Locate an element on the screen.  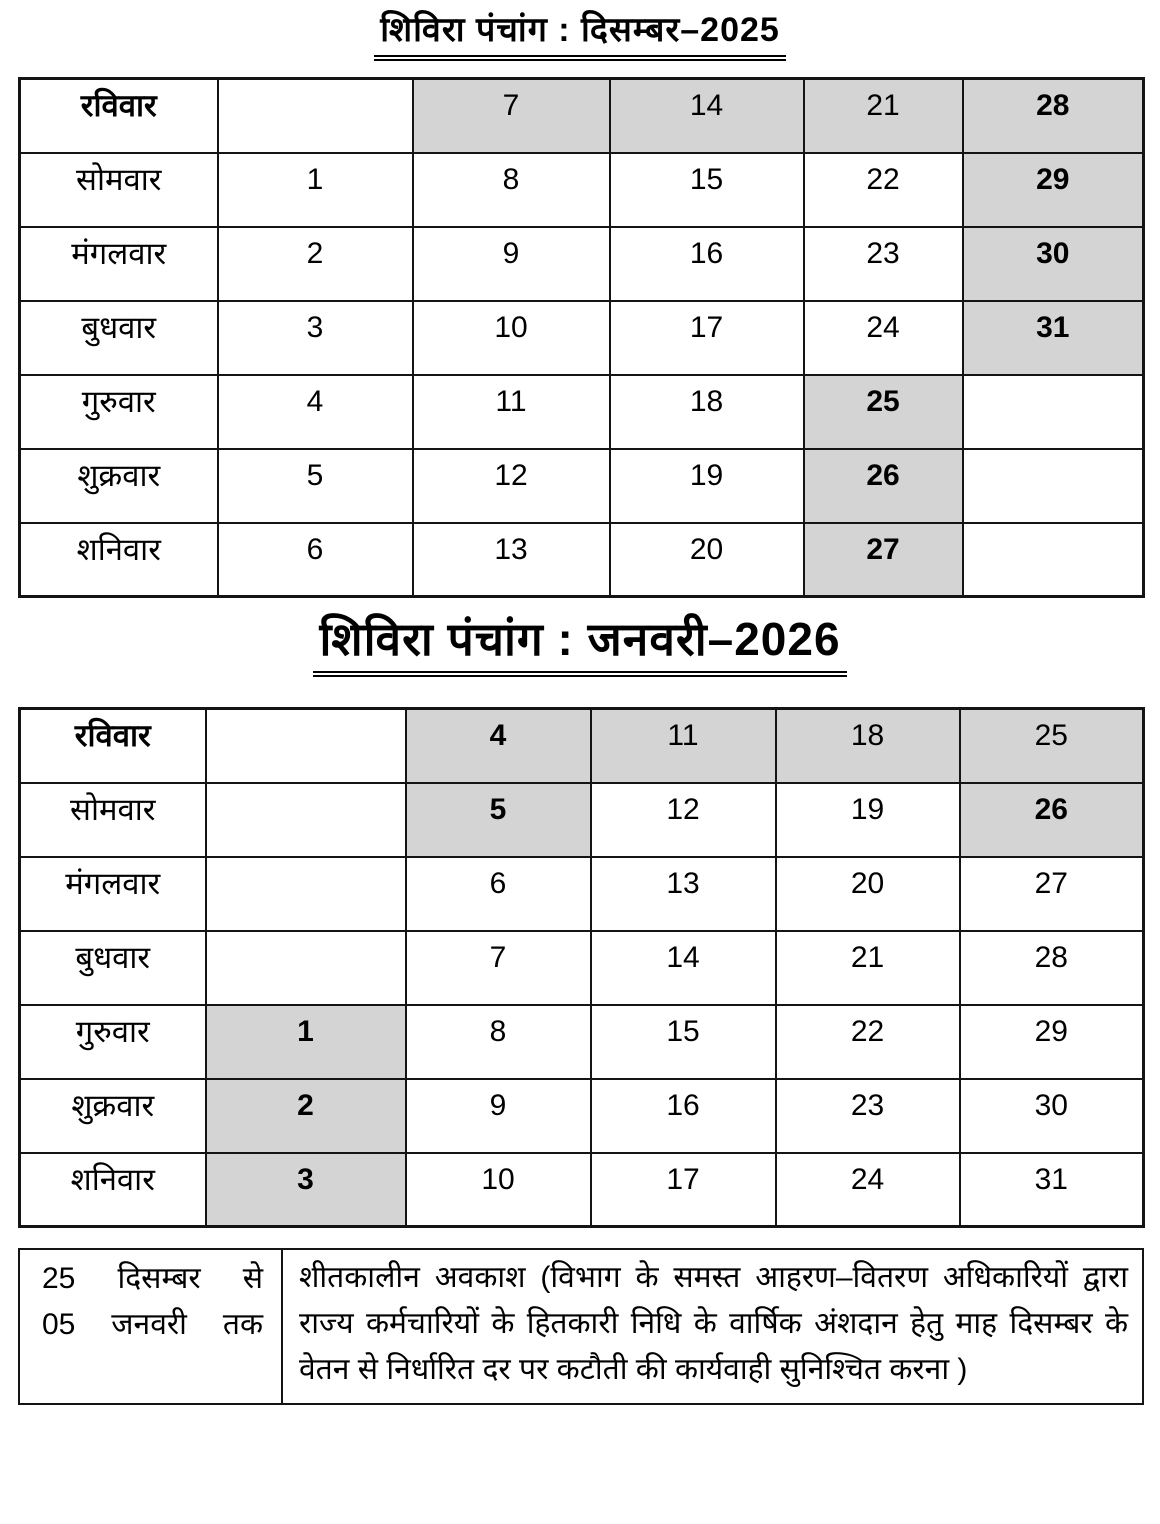
date-cell: 21 is located at coordinates (883, 115).